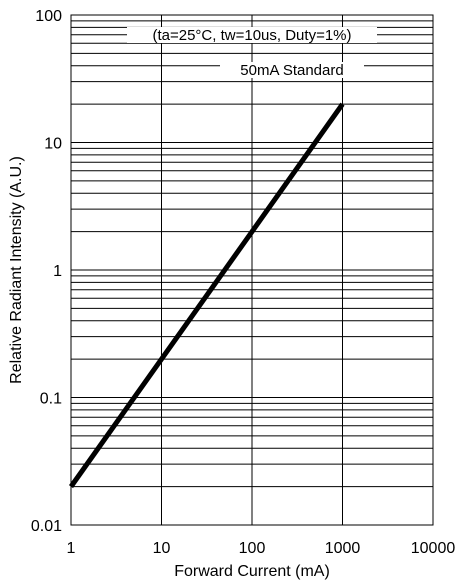  Describe the element at coordinates (343, 548) in the screenshot. I see `x-tick-label: 1000` at that location.